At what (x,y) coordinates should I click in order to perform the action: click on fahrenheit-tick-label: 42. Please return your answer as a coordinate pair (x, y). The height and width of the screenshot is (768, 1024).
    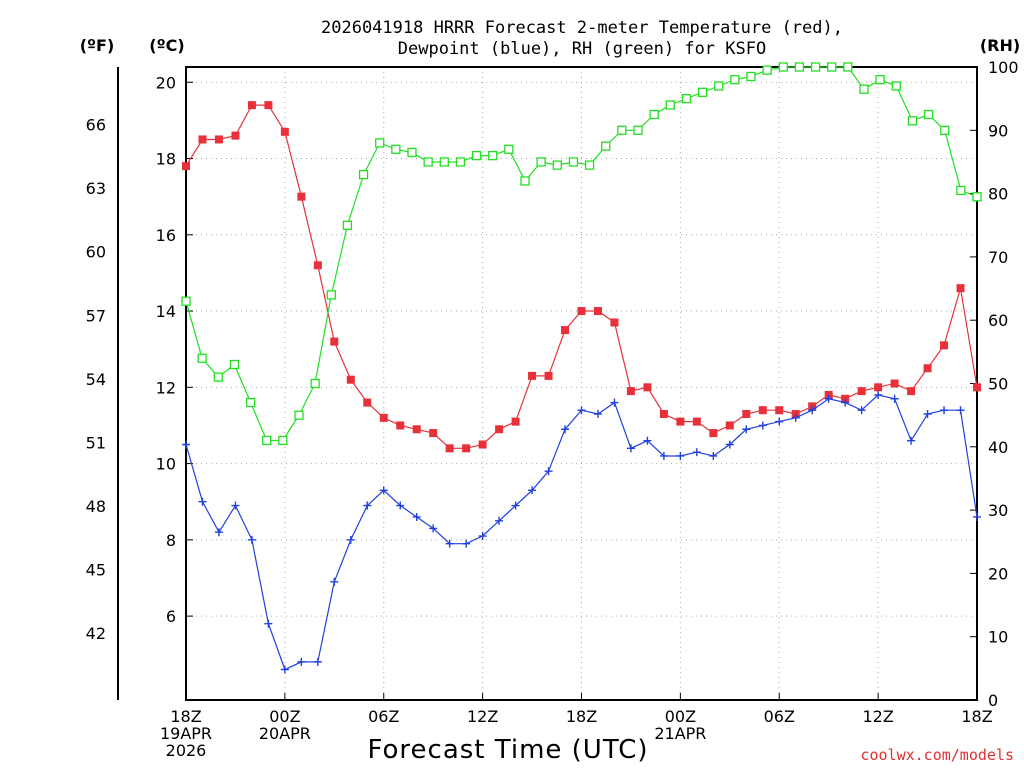
    Looking at the image, I should click on (96, 633).